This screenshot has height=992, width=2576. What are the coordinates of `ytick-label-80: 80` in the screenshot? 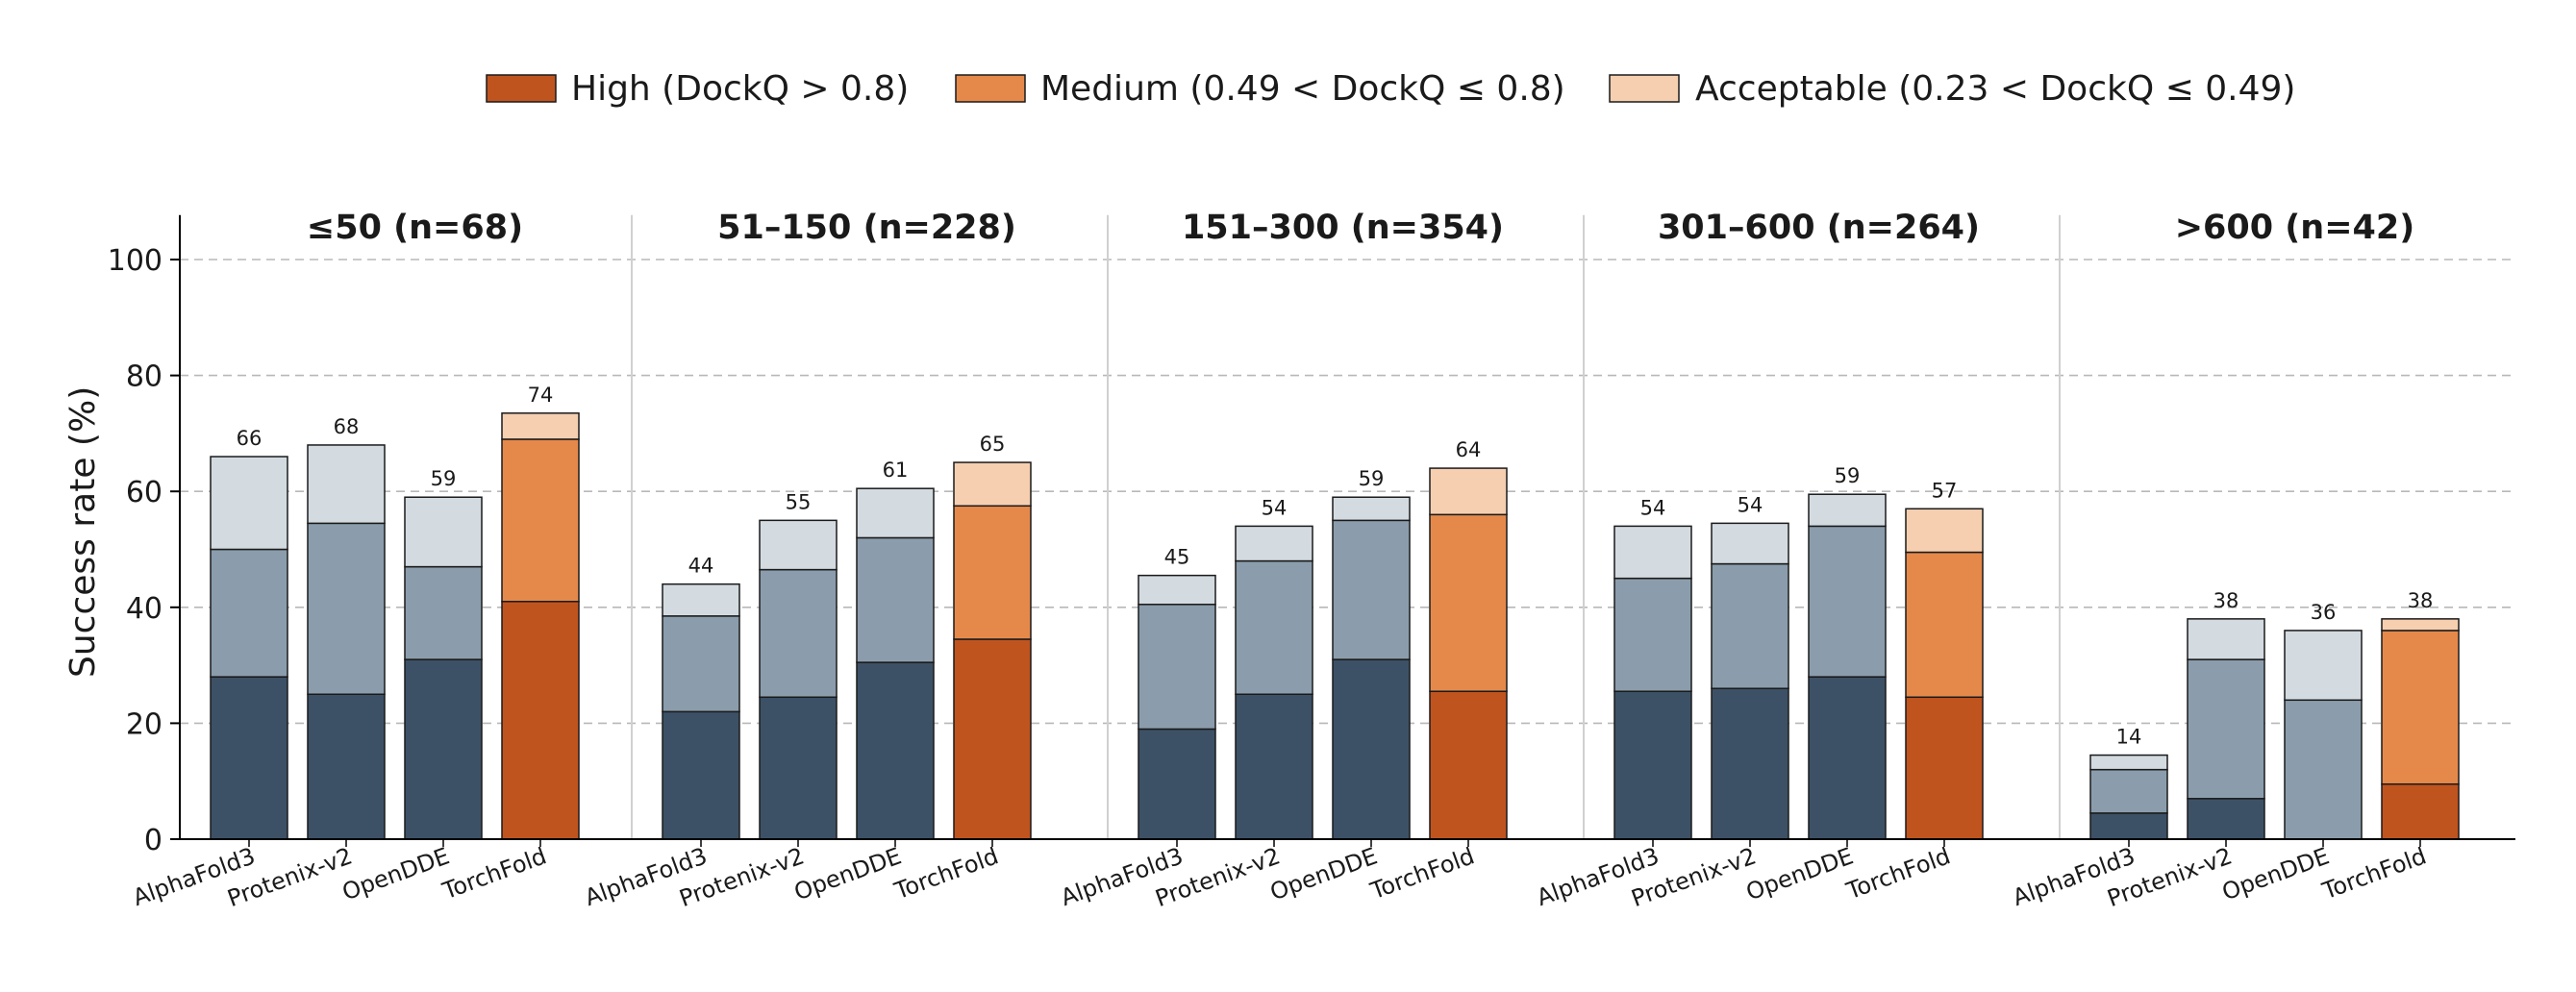 It's located at (144, 377).